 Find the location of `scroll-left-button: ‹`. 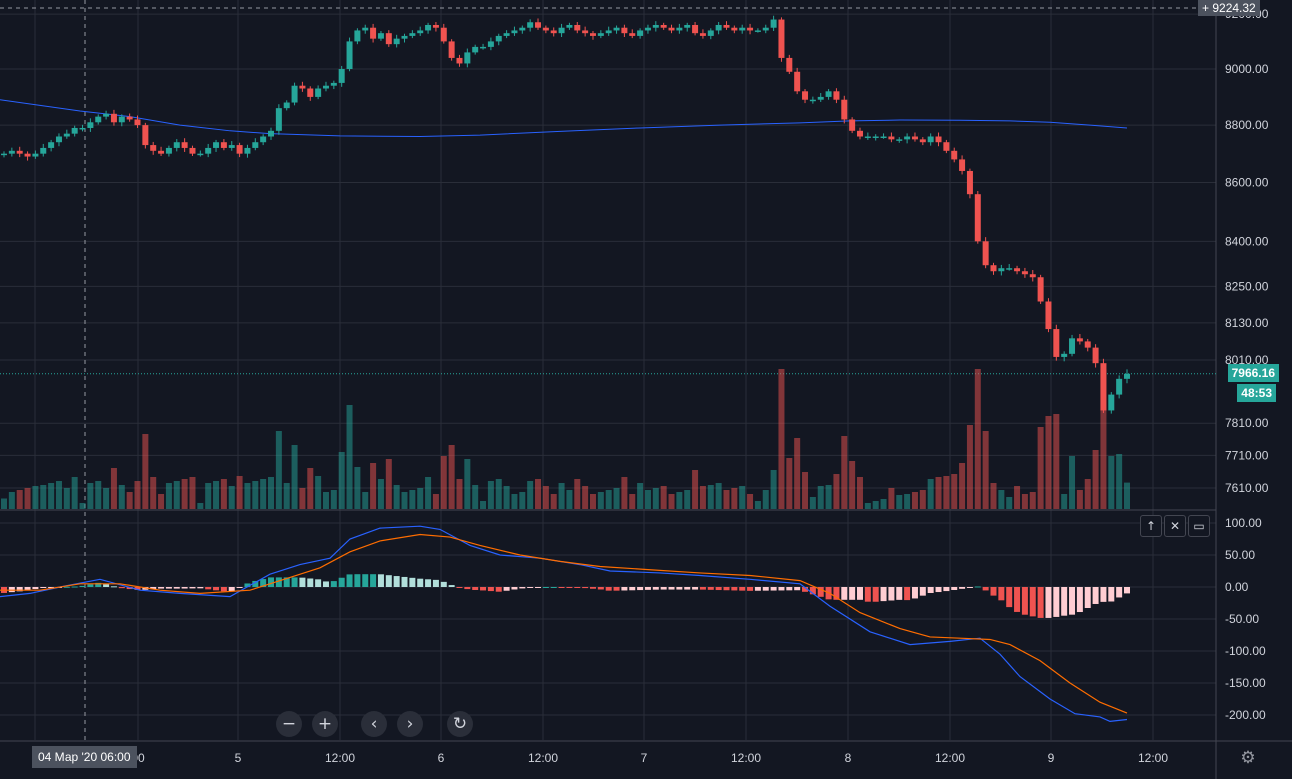

scroll-left-button: ‹ is located at coordinates (374, 724).